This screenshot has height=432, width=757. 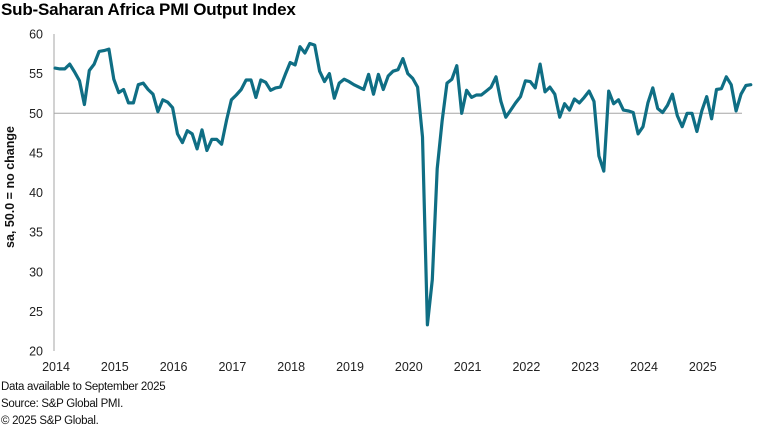 I want to click on y-tick-label: 25, so click(x=36, y=312).